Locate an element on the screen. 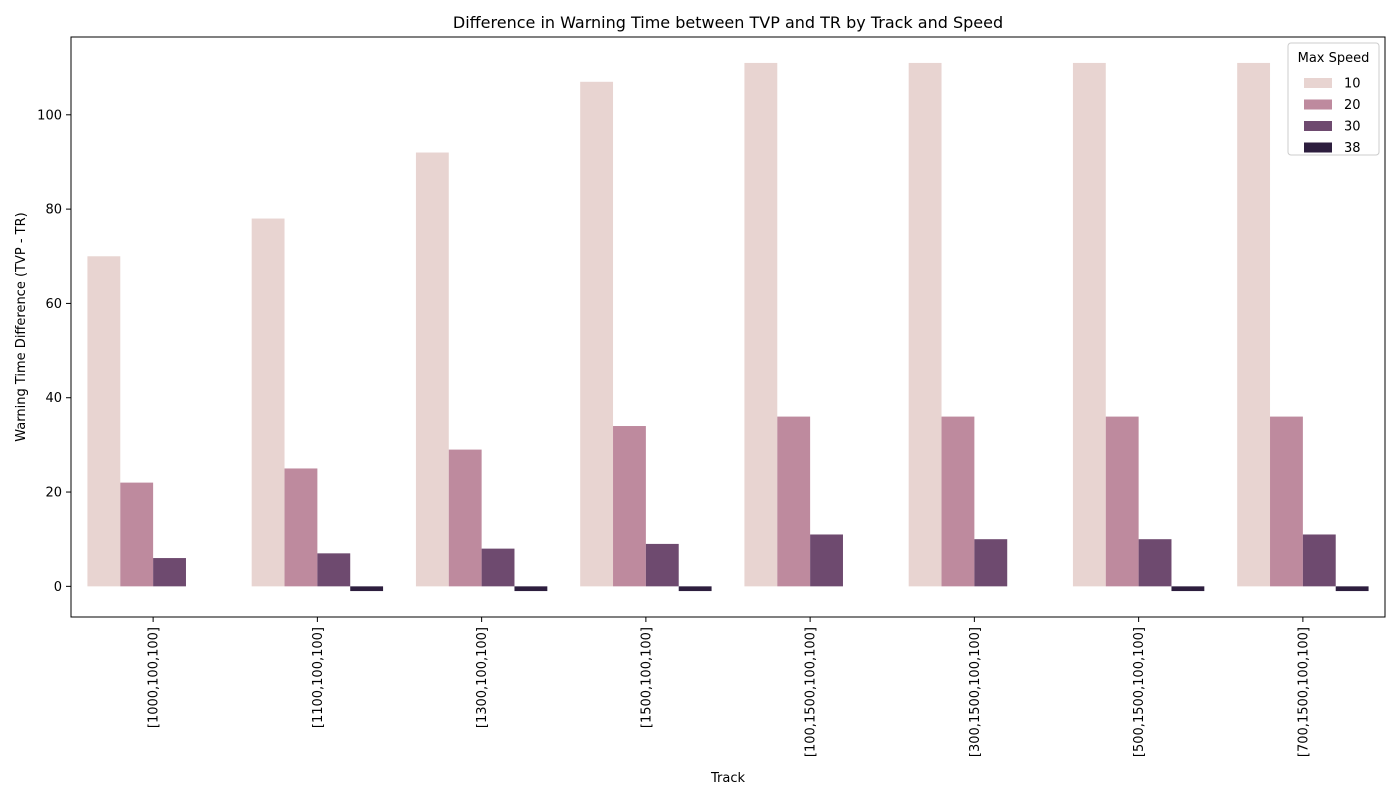  y-tick-label: 40 is located at coordinates (53, 398).